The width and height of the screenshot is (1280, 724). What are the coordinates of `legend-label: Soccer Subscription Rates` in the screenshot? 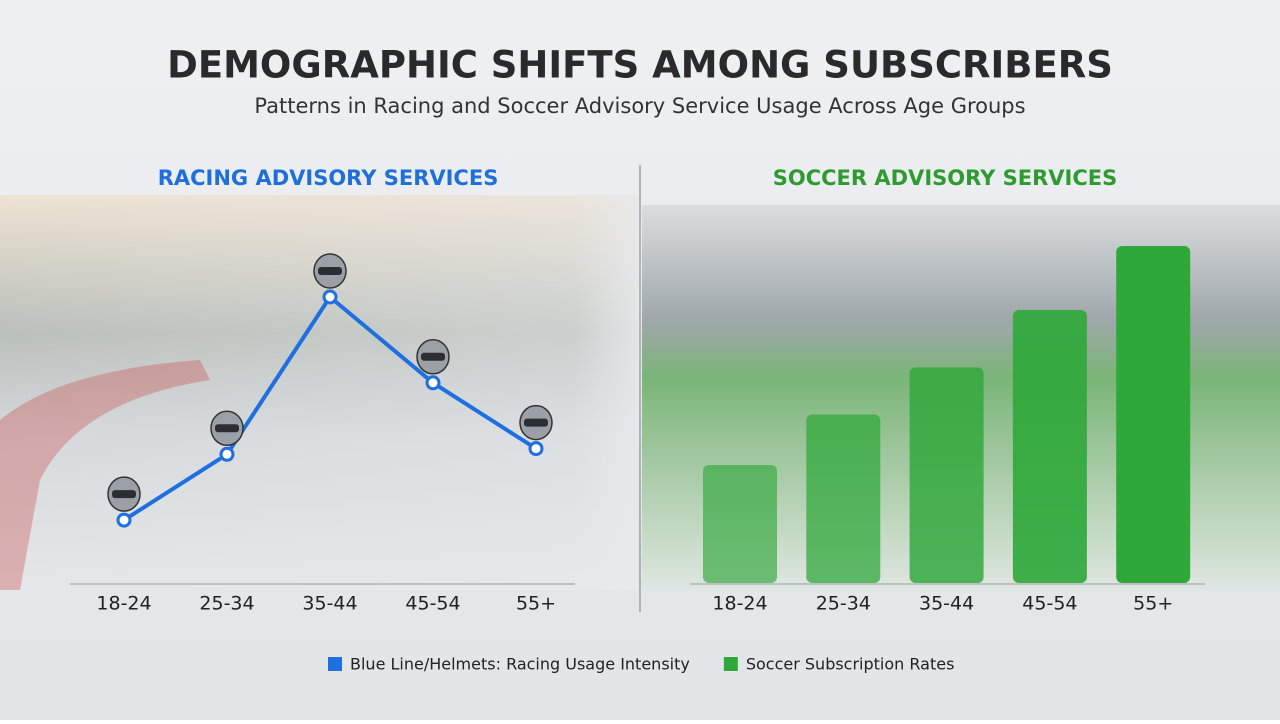 It's located at (850, 664).